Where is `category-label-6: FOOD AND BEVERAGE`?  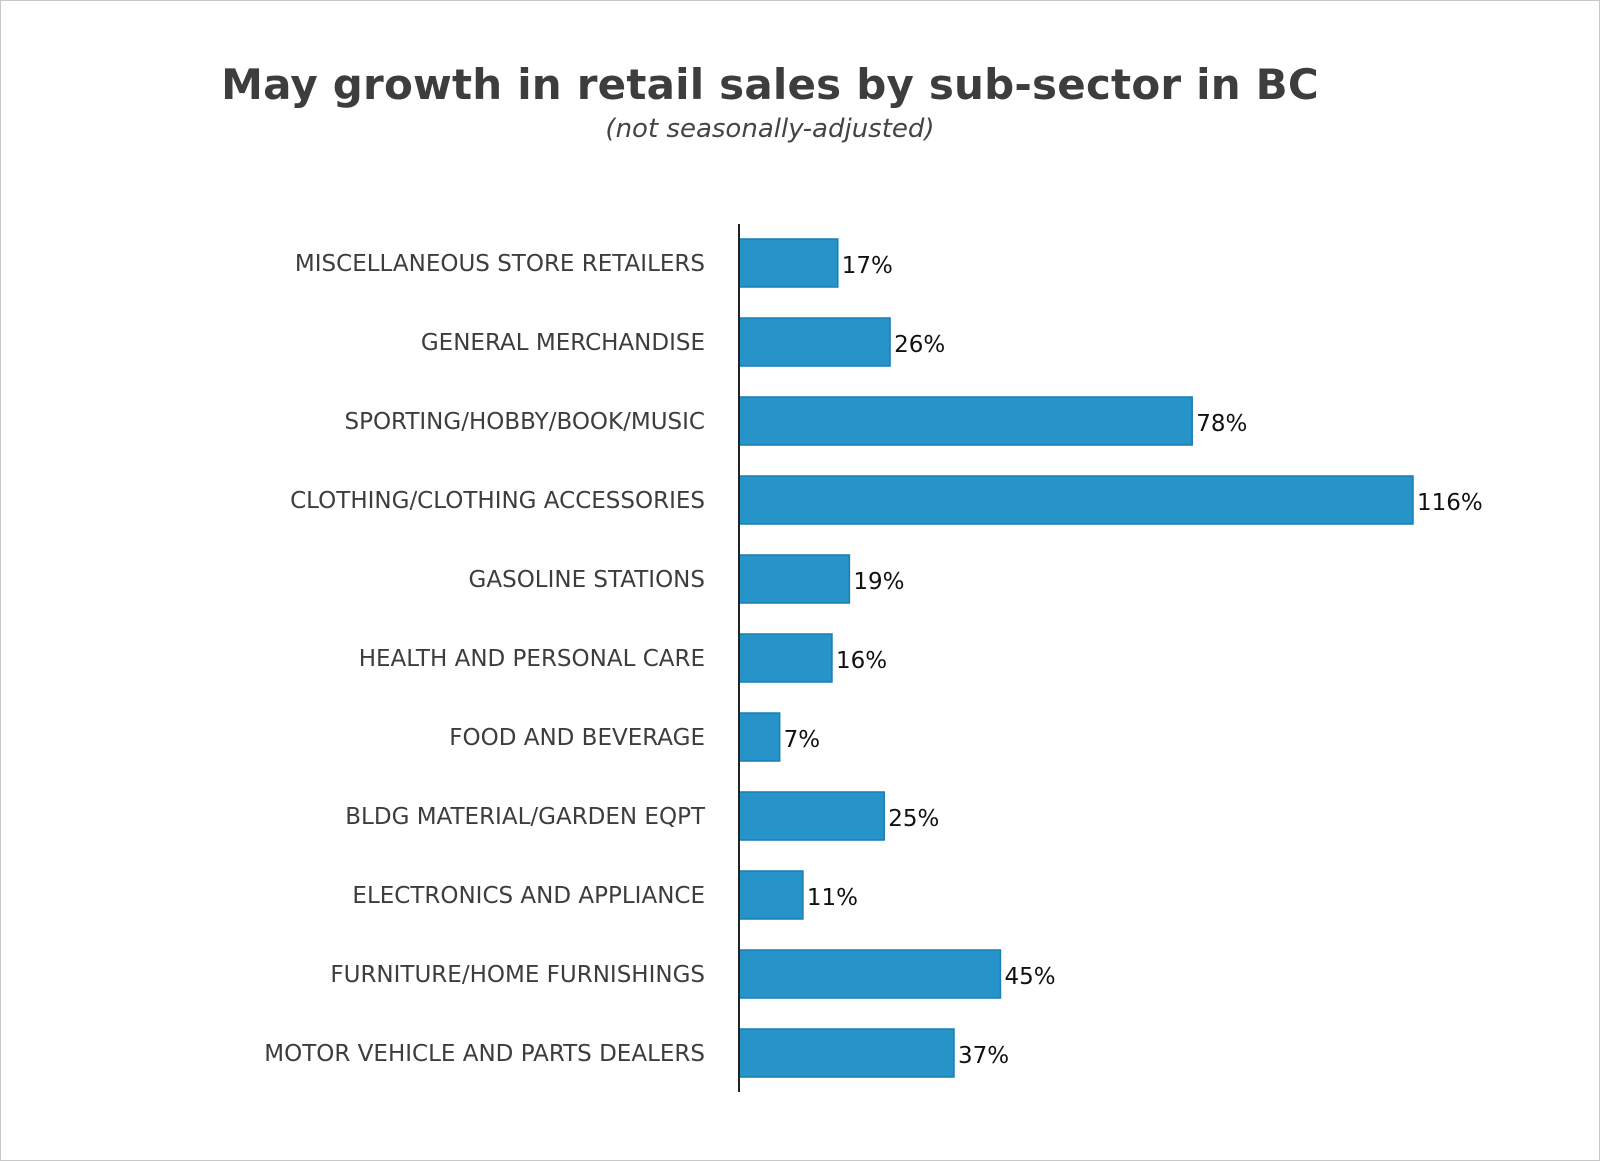
category-label-6: FOOD AND BEVERAGE is located at coordinates (577, 738).